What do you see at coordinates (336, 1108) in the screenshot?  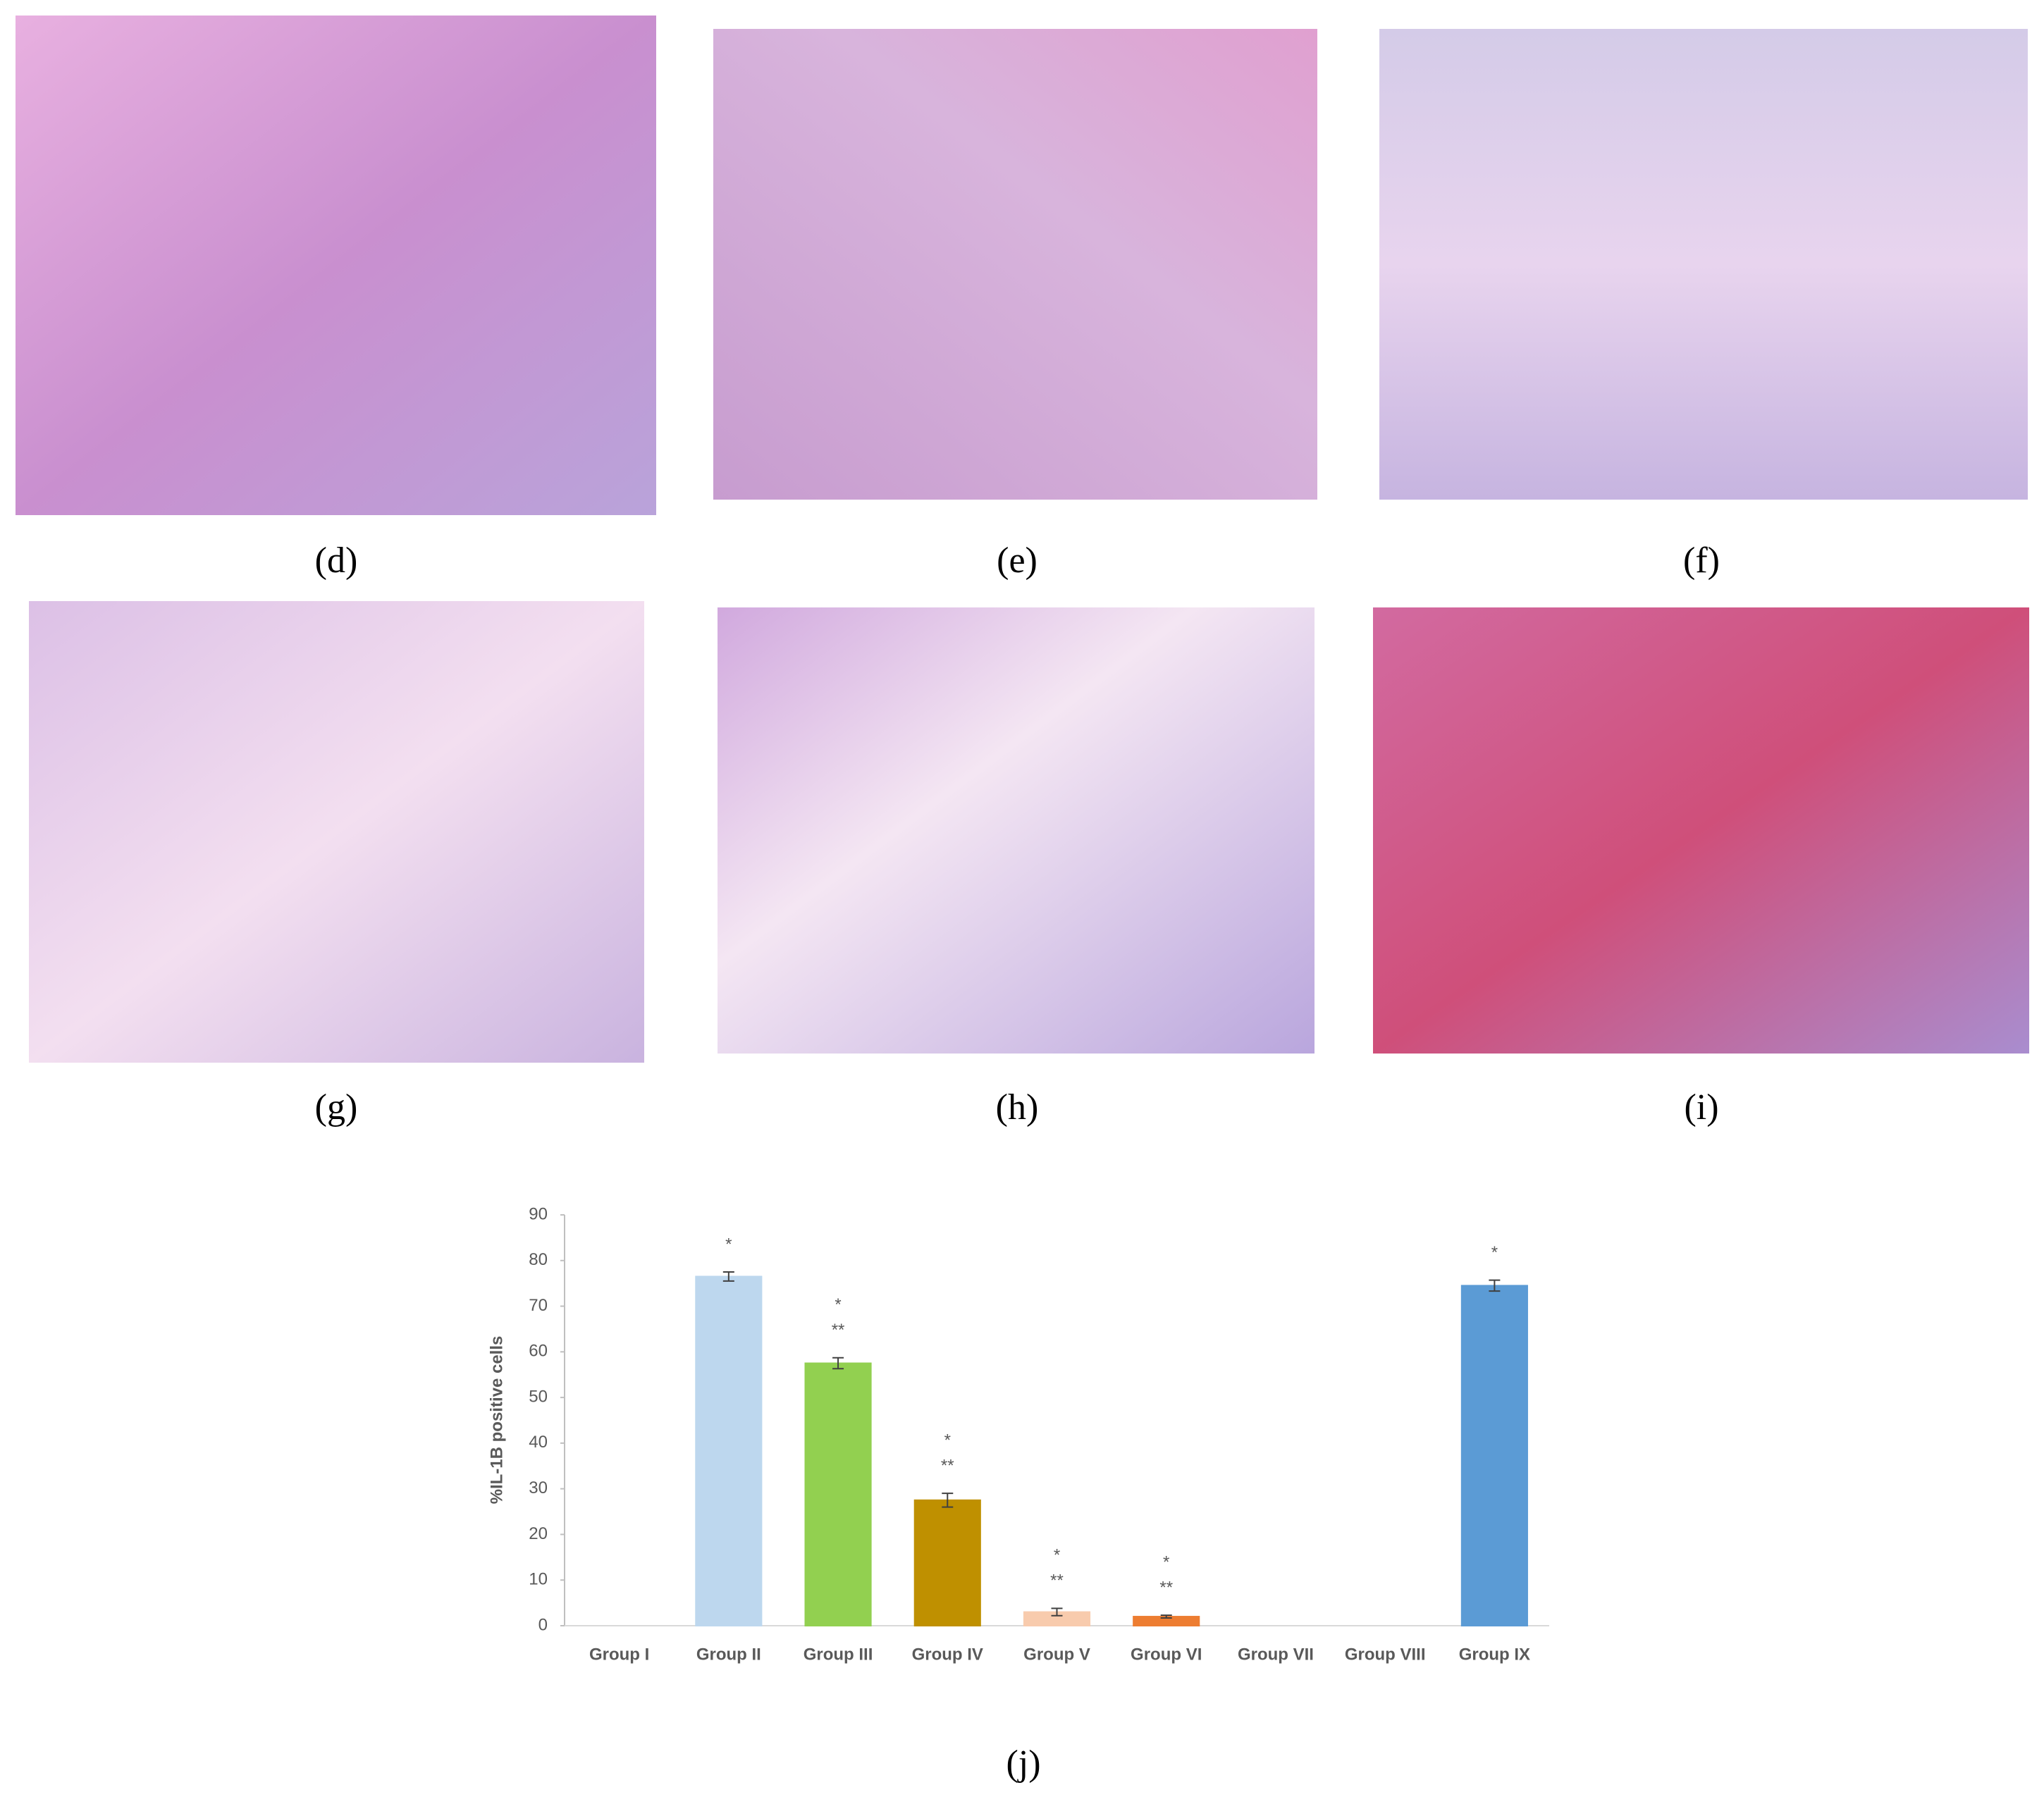 I see `panel-label: (g)` at bounding box center [336, 1108].